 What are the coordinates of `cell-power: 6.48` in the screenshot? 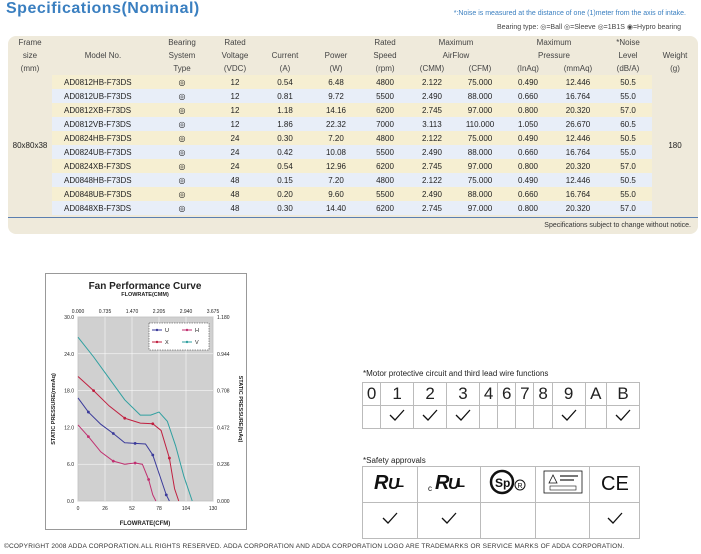 It's located at (336, 82).